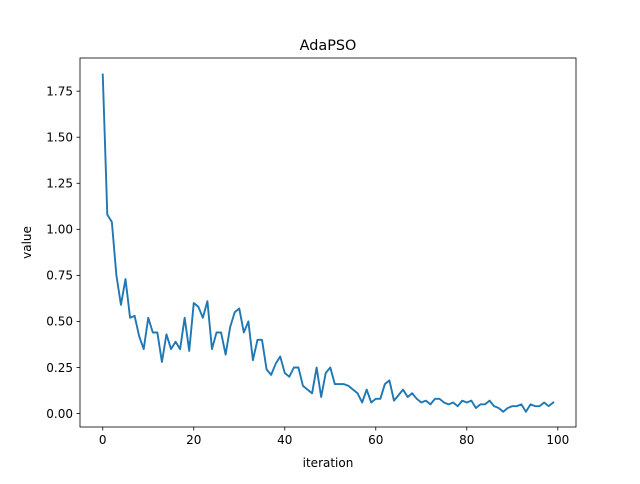 The height and width of the screenshot is (484, 640). I want to click on y-tick-label: 1.75, so click(59, 91).